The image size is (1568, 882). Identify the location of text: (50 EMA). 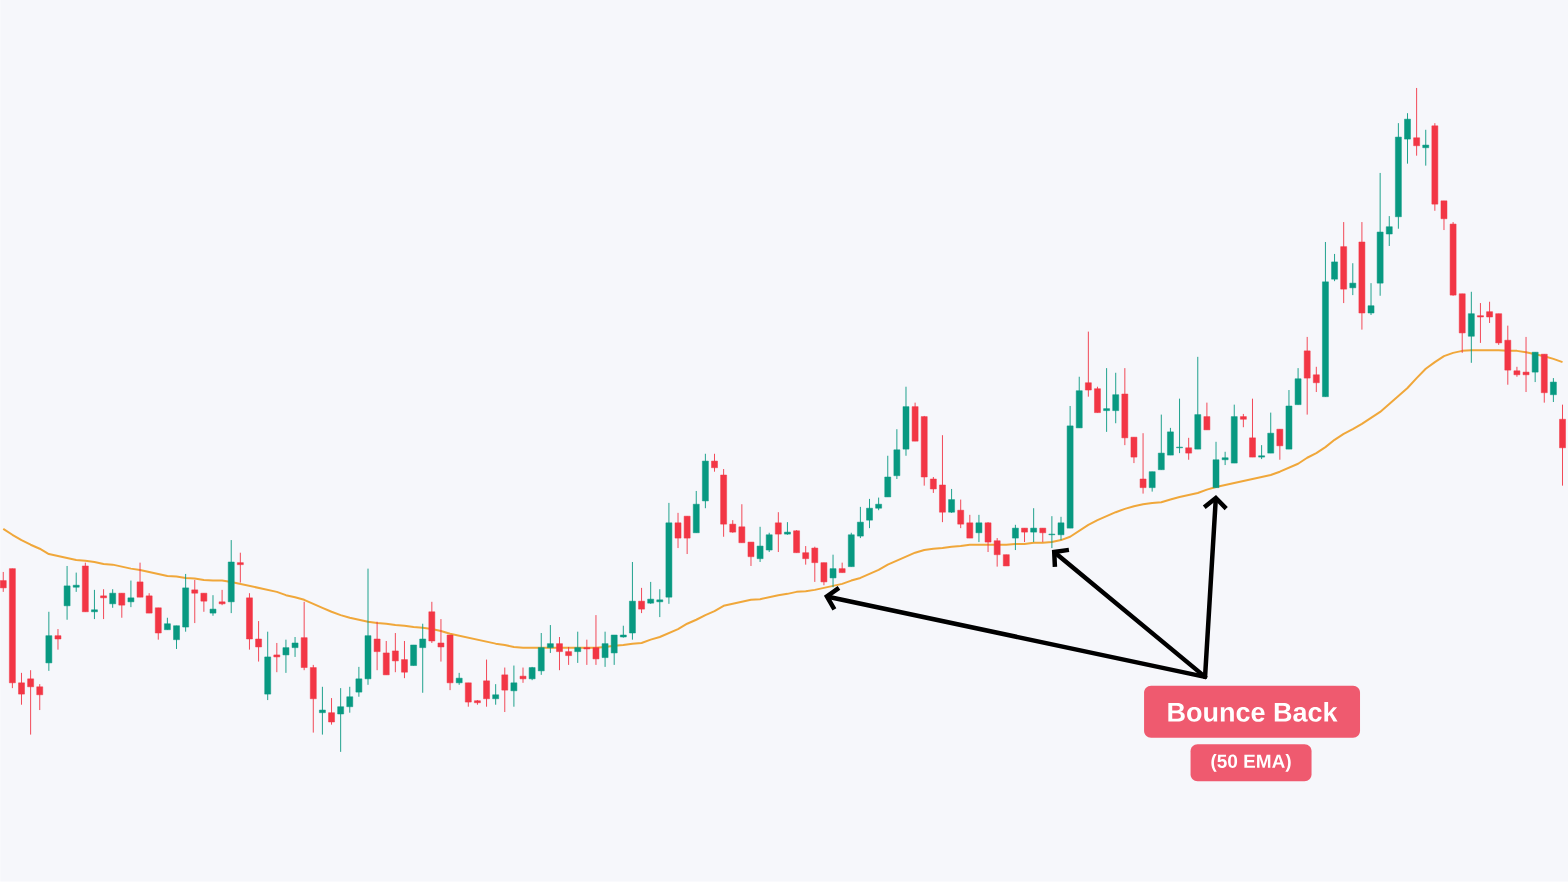
(1251, 763).